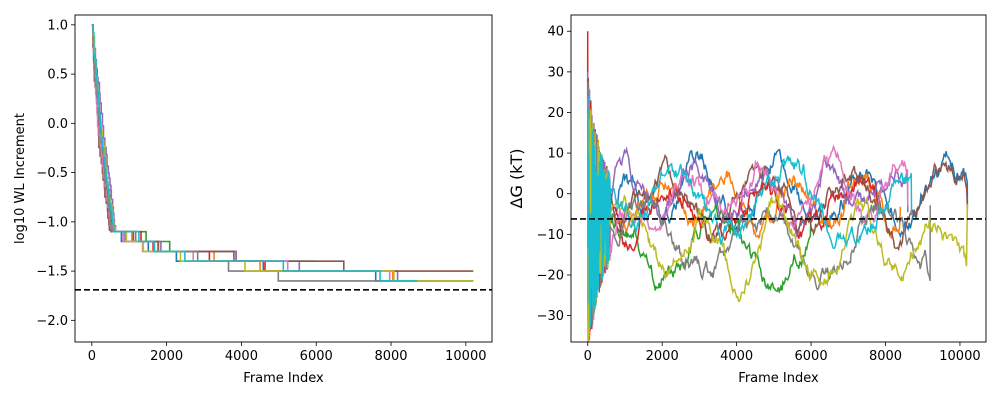  I want to click on y-tick-label: −10, so click(550, 235).